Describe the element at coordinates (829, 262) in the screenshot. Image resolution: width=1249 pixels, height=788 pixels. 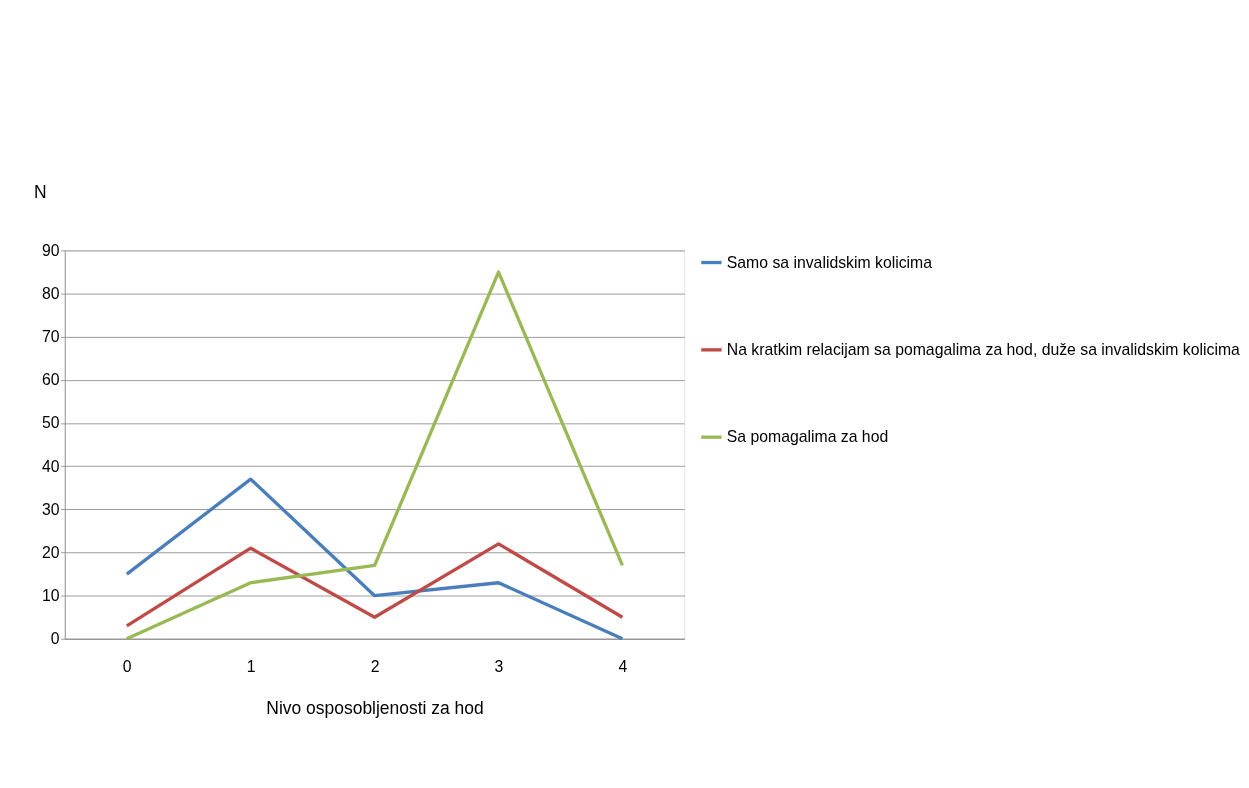
I see `legend-label: Samo sa invalidskim kolicima` at that location.